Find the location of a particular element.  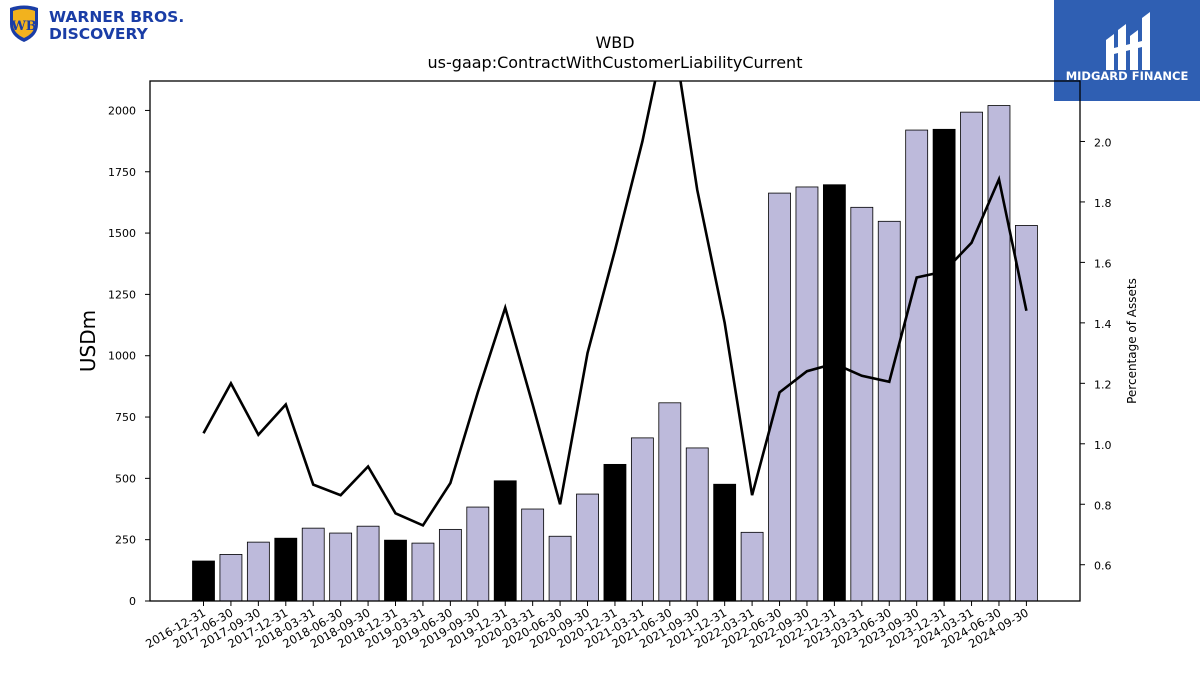

y2-tick-label: 1.6 is located at coordinates (1103, 263).